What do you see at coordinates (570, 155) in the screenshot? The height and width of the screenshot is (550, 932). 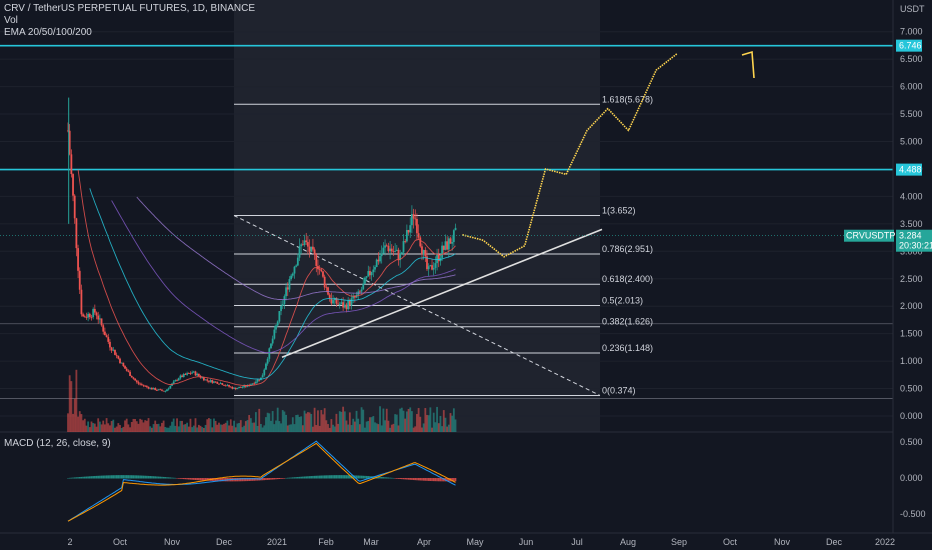 I see `forecast-path` at bounding box center [570, 155].